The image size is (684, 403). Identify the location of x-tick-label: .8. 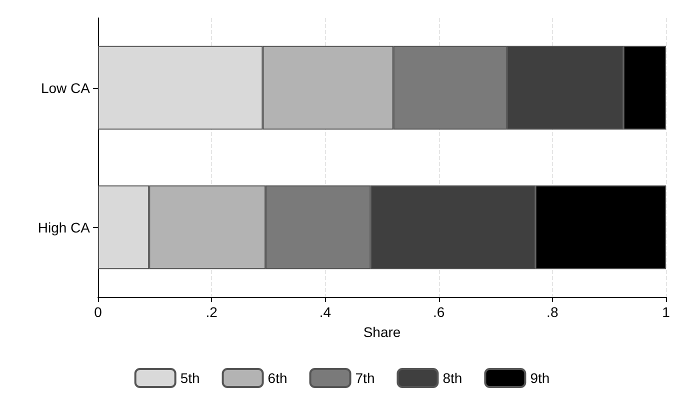
(552, 312).